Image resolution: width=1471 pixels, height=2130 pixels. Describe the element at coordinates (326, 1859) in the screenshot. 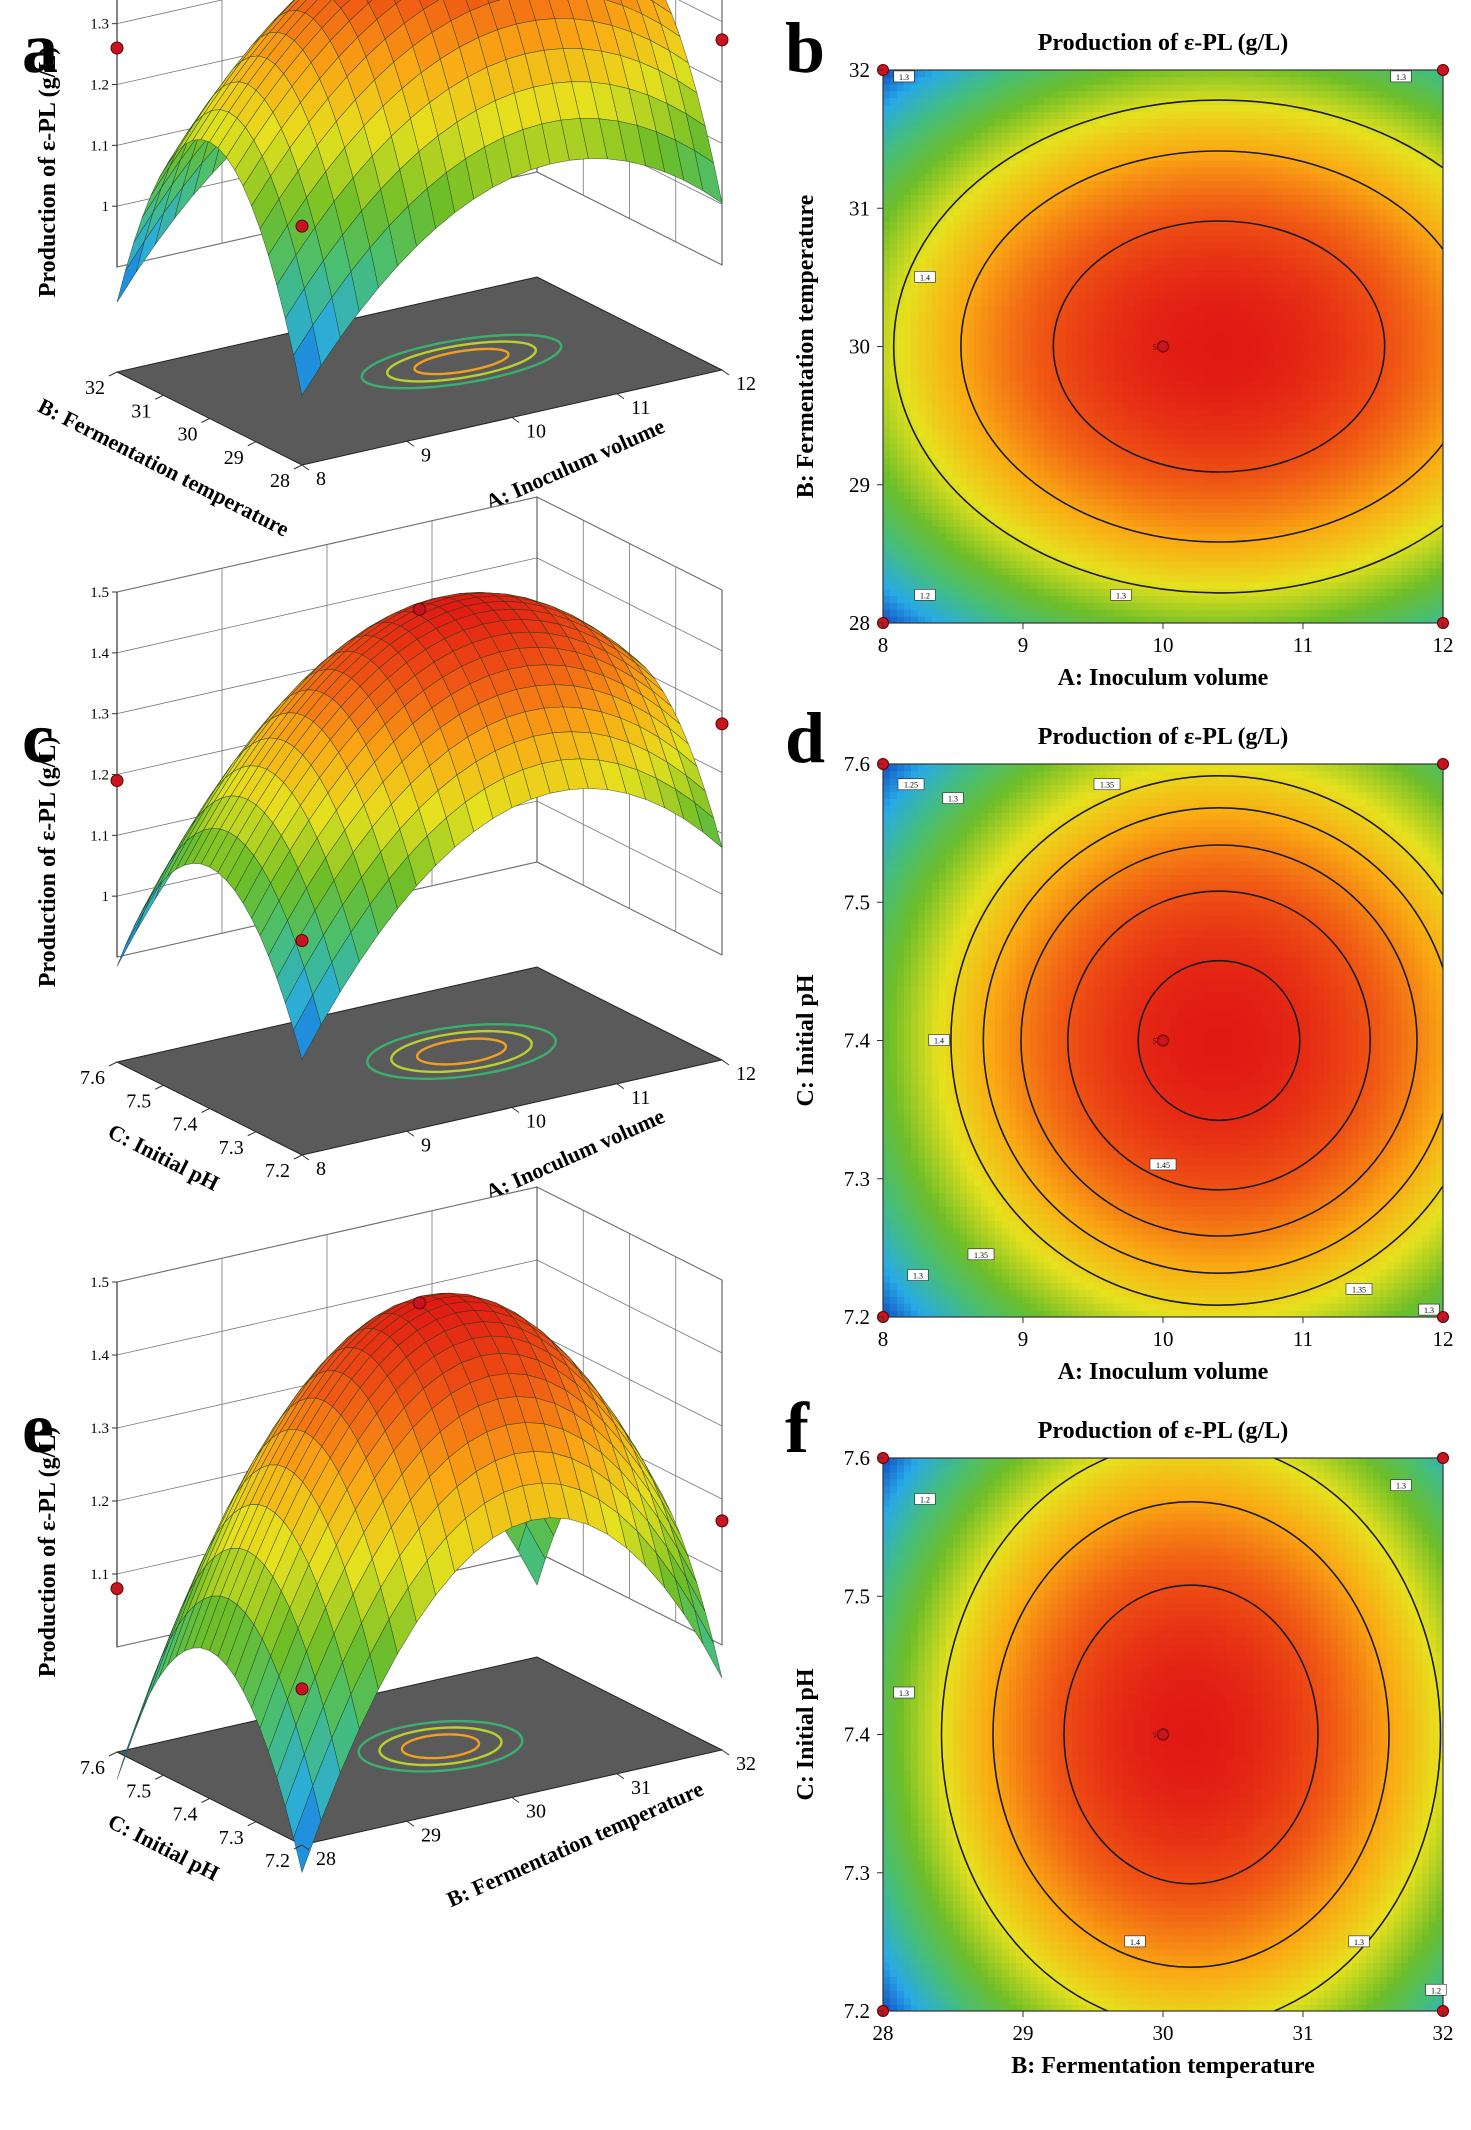

I see `x-tick-label: 28` at that location.